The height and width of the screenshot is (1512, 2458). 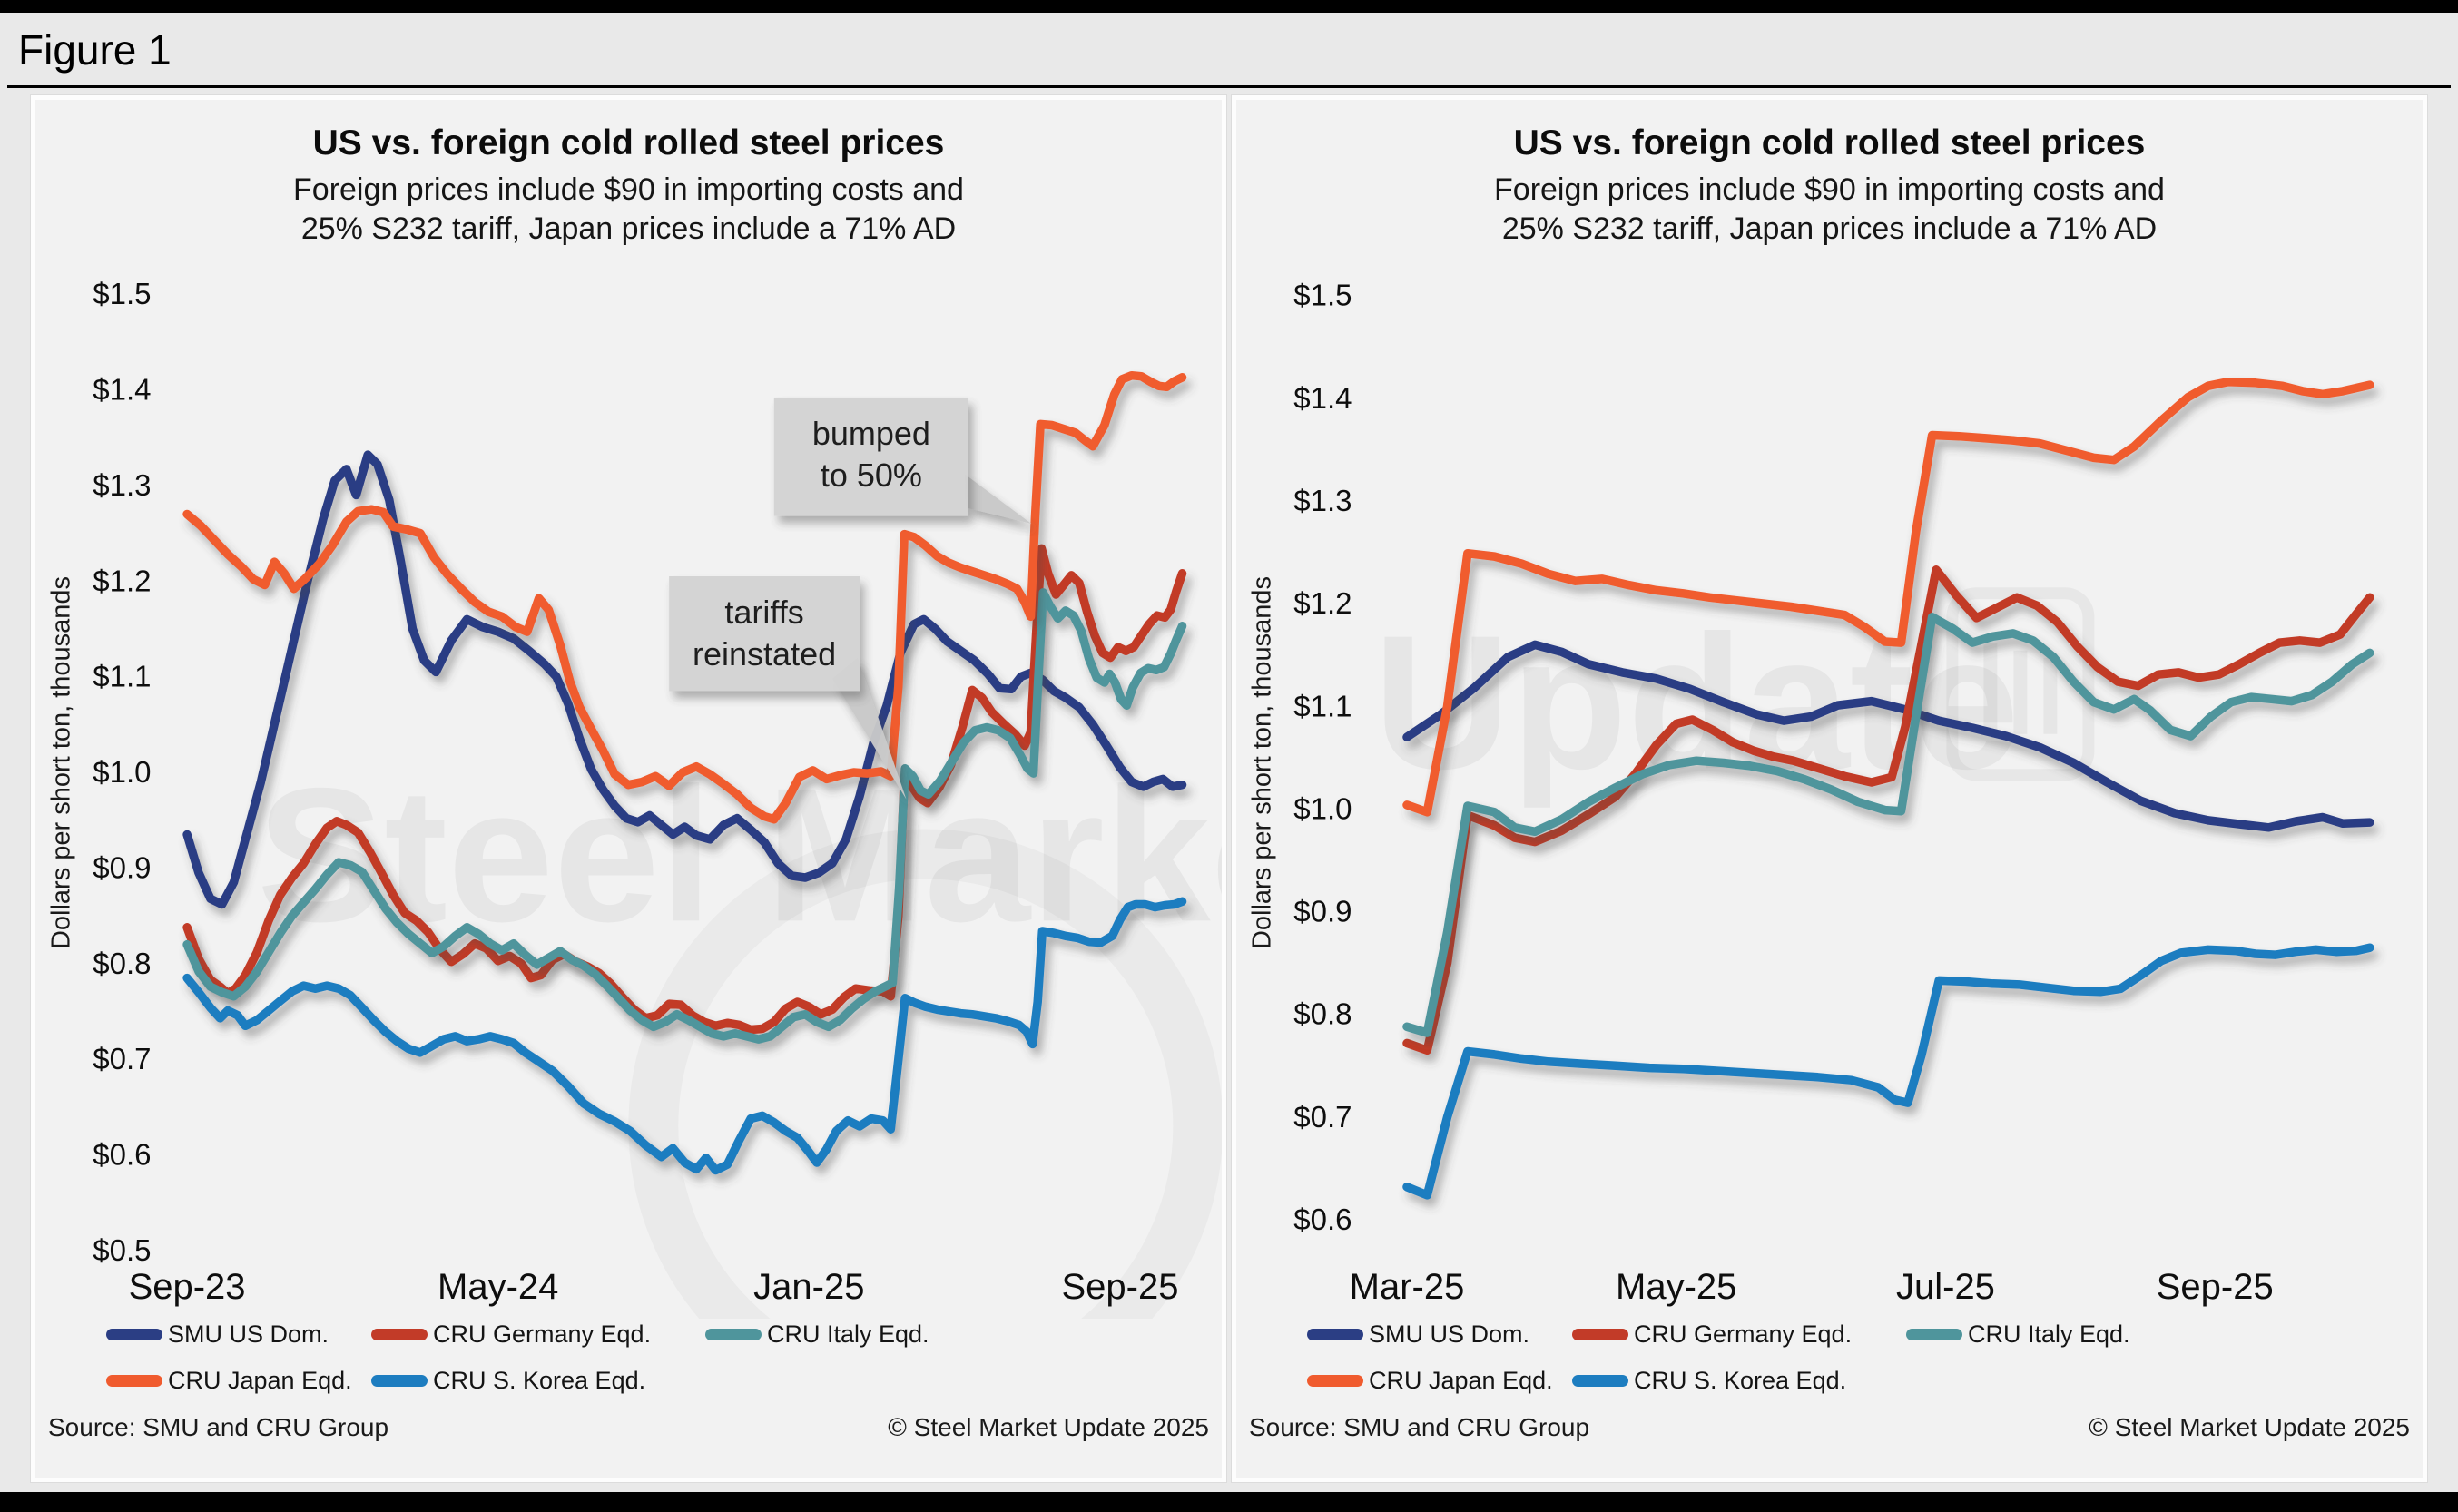 I want to click on svg-text: May-24, so click(x=498, y=1287).